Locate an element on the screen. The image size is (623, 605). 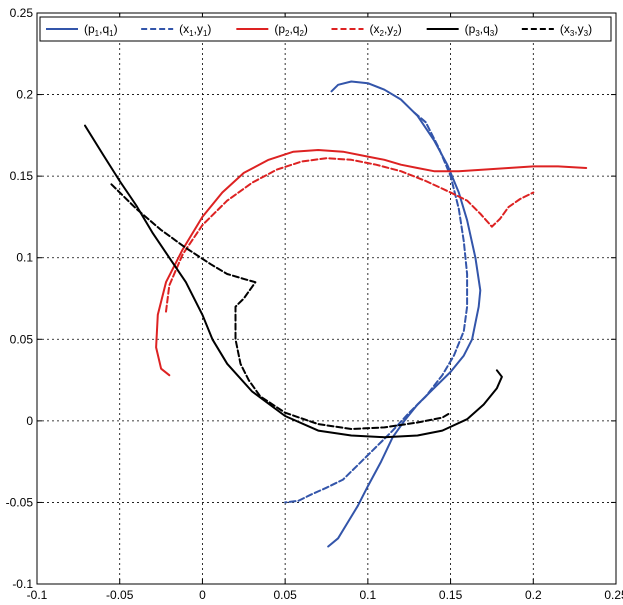
legend-entry-label: (p2,q2) is located at coordinates (291, 30).